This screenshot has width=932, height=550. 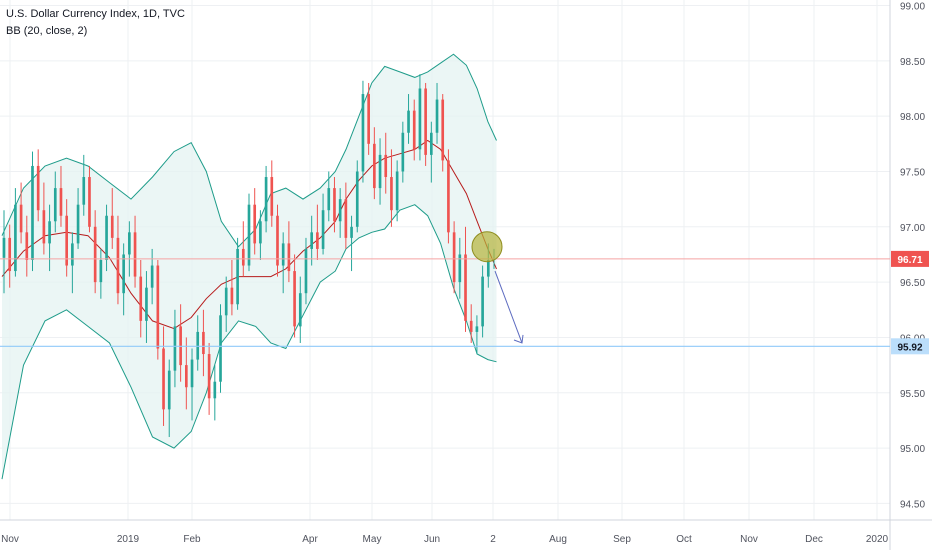 I want to click on y-tick-label: 94.50, so click(x=912, y=504).